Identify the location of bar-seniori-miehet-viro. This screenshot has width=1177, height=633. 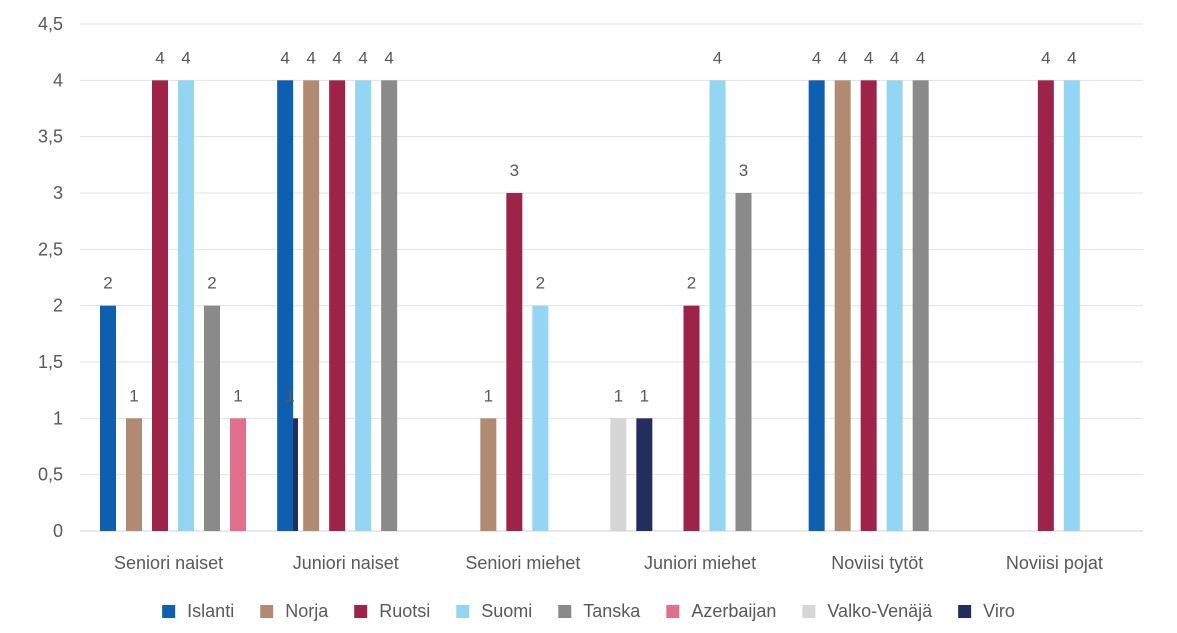
(644, 474).